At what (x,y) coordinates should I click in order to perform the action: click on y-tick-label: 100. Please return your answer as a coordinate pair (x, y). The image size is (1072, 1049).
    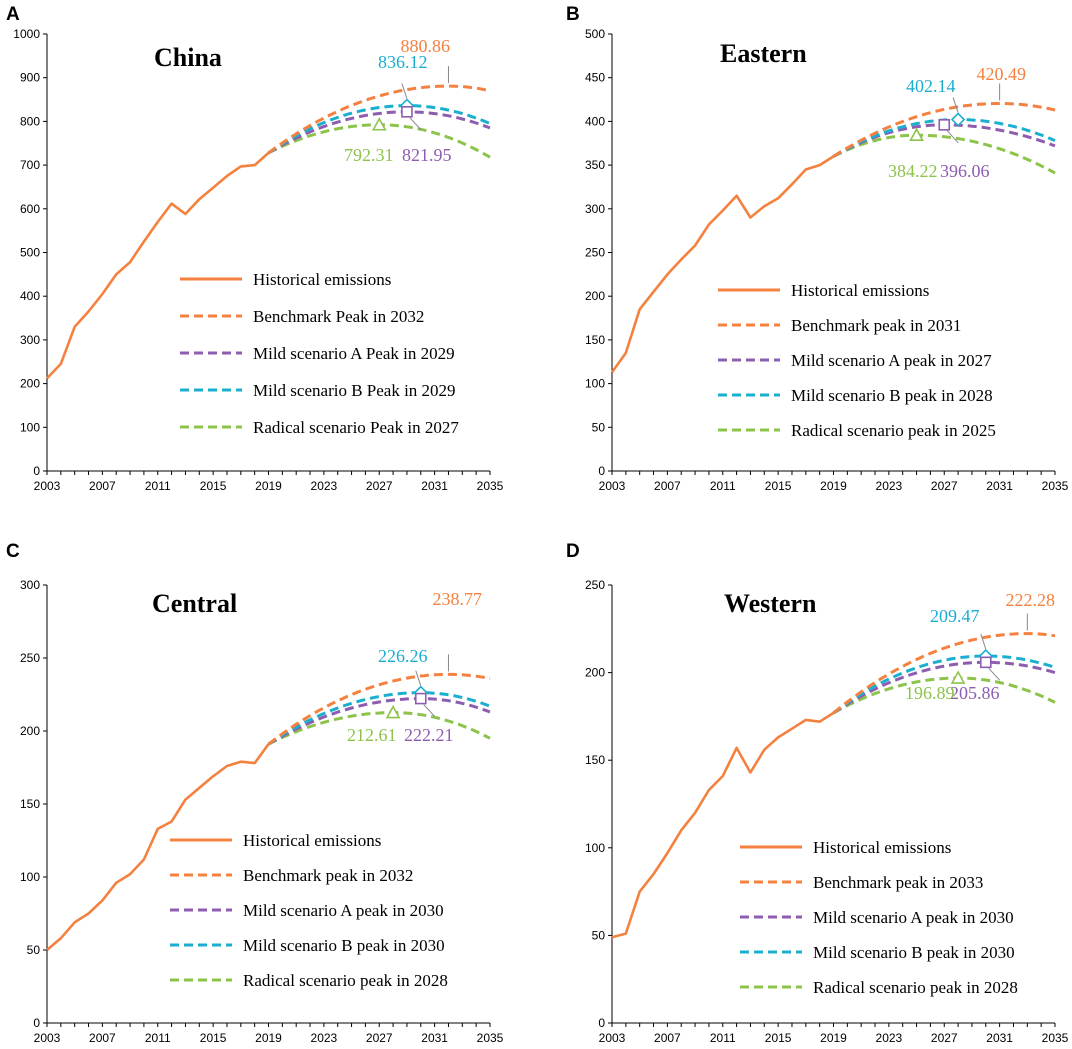
    Looking at the image, I should click on (595, 848).